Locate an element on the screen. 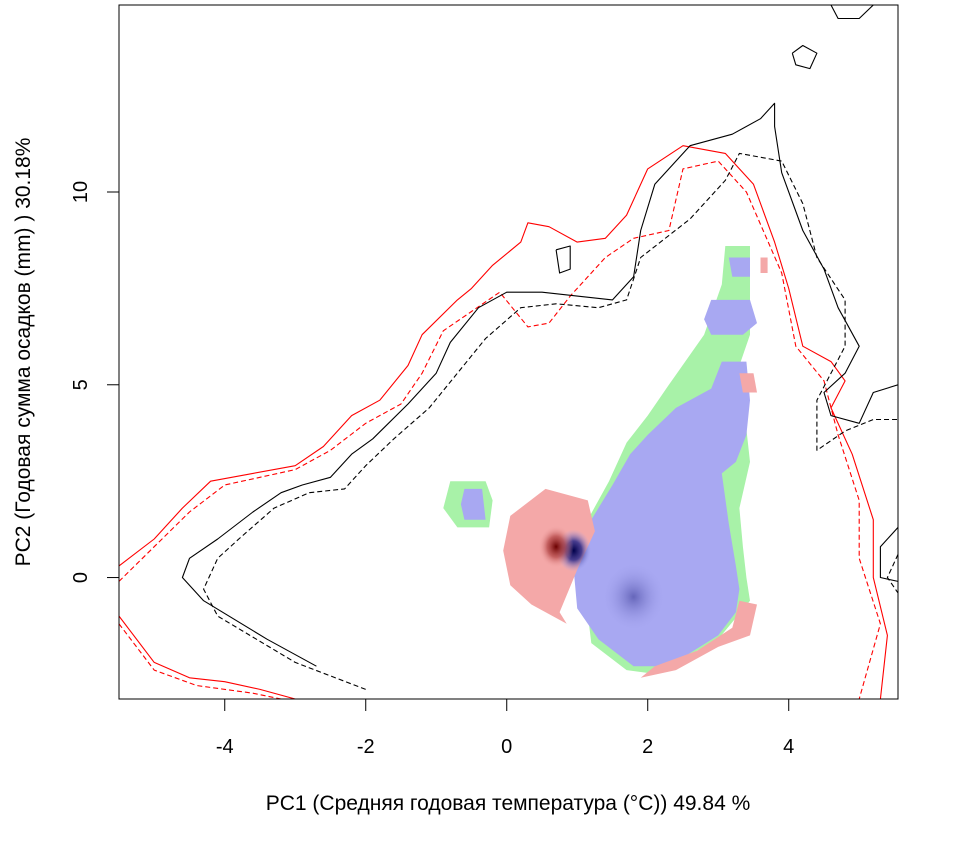 The height and width of the screenshot is (846, 960). y-tick-label-2: 10 is located at coordinates (81, 192).